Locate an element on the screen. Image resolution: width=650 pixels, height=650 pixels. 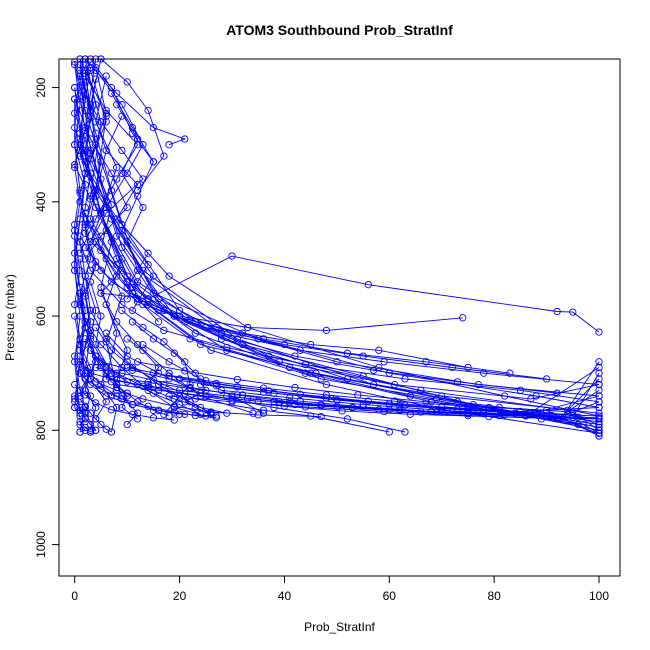
x-tick-label: 80 is located at coordinates (494, 596).